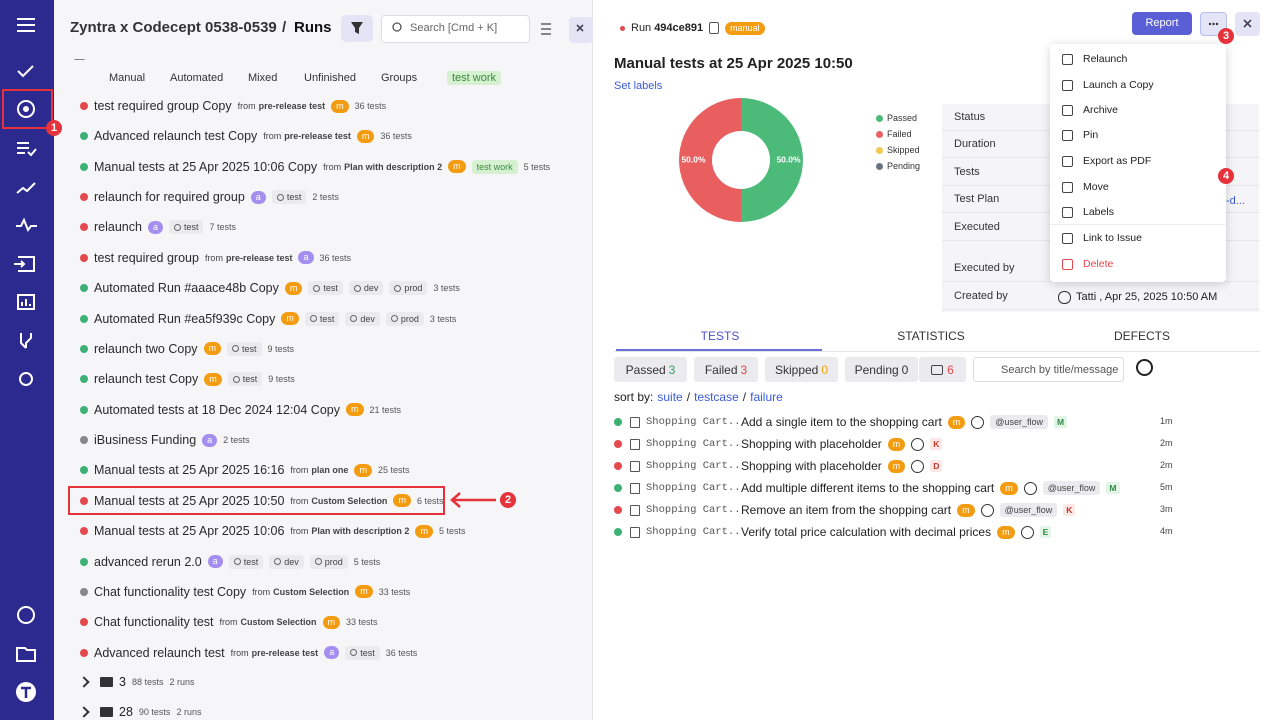 This screenshot has width=1280, height=720. What do you see at coordinates (473, 500) in the screenshot?
I see `arrow` at bounding box center [473, 500].